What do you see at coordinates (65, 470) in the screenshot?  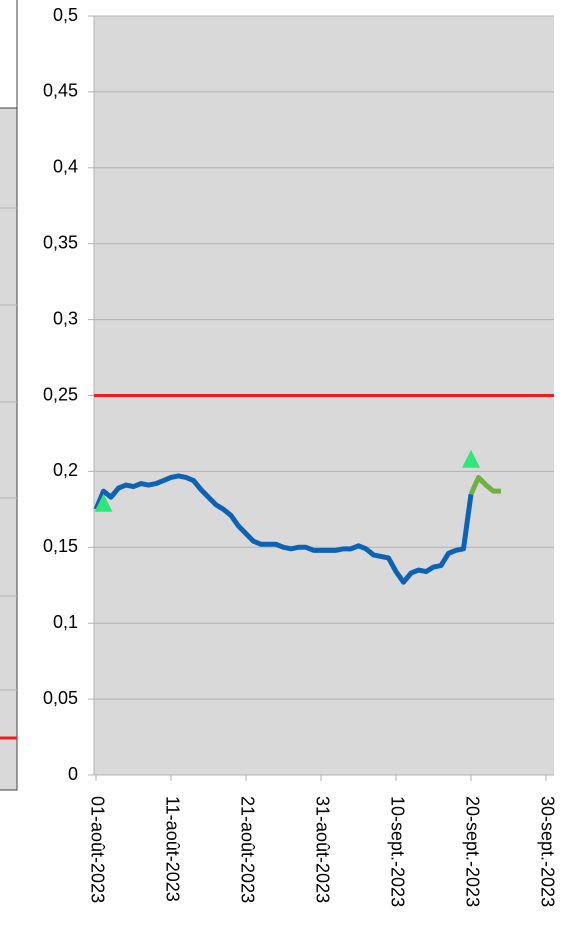 I see `y-tick-label: 0,2` at bounding box center [65, 470].